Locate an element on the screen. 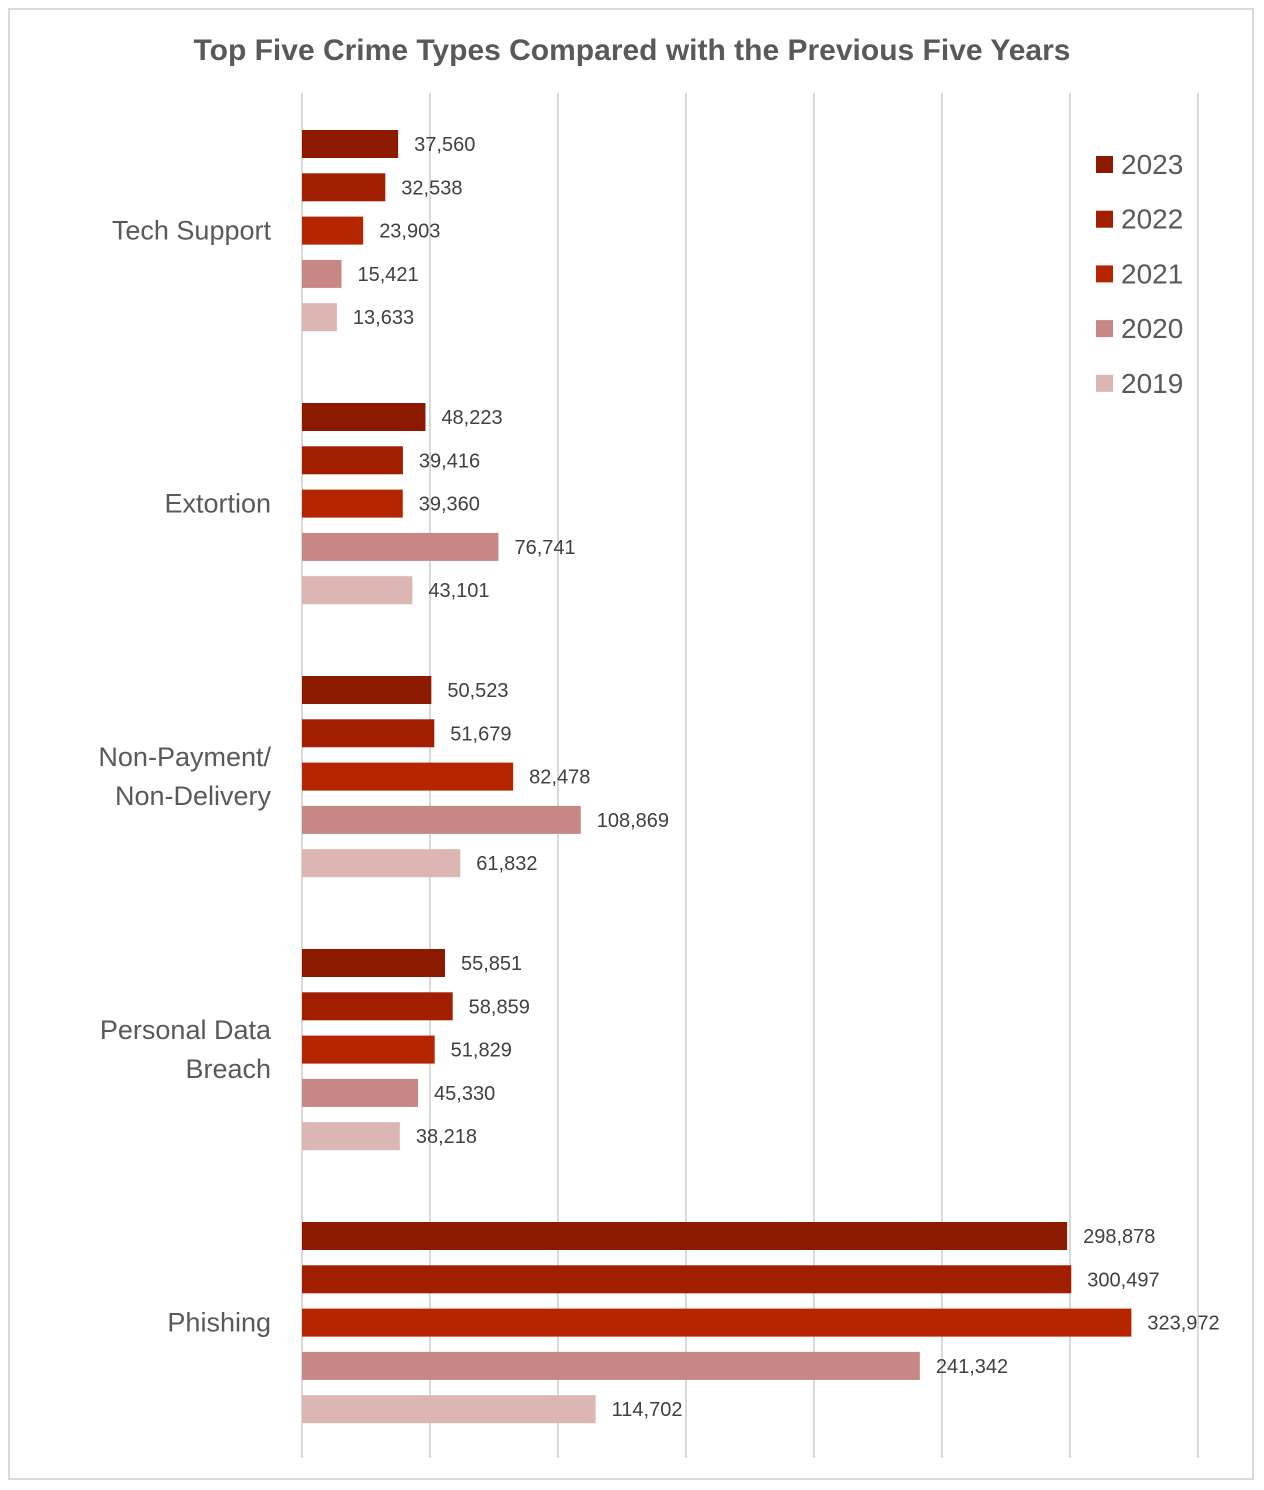 The height and width of the screenshot is (1490, 1264). data-label: 48,223 is located at coordinates (471, 418).